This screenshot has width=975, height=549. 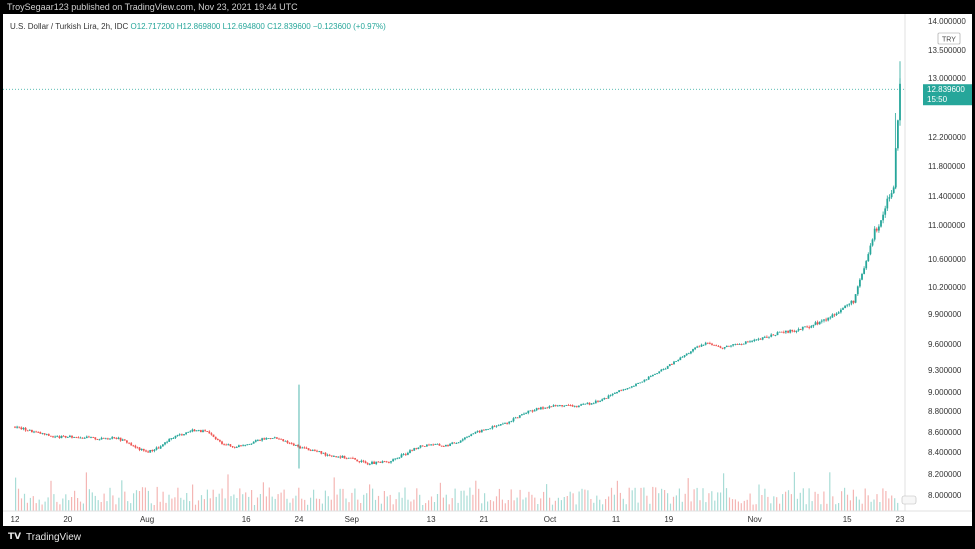 What do you see at coordinates (945, 314) in the screenshot?
I see `y-tick-label: 9.900000` at bounding box center [945, 314].